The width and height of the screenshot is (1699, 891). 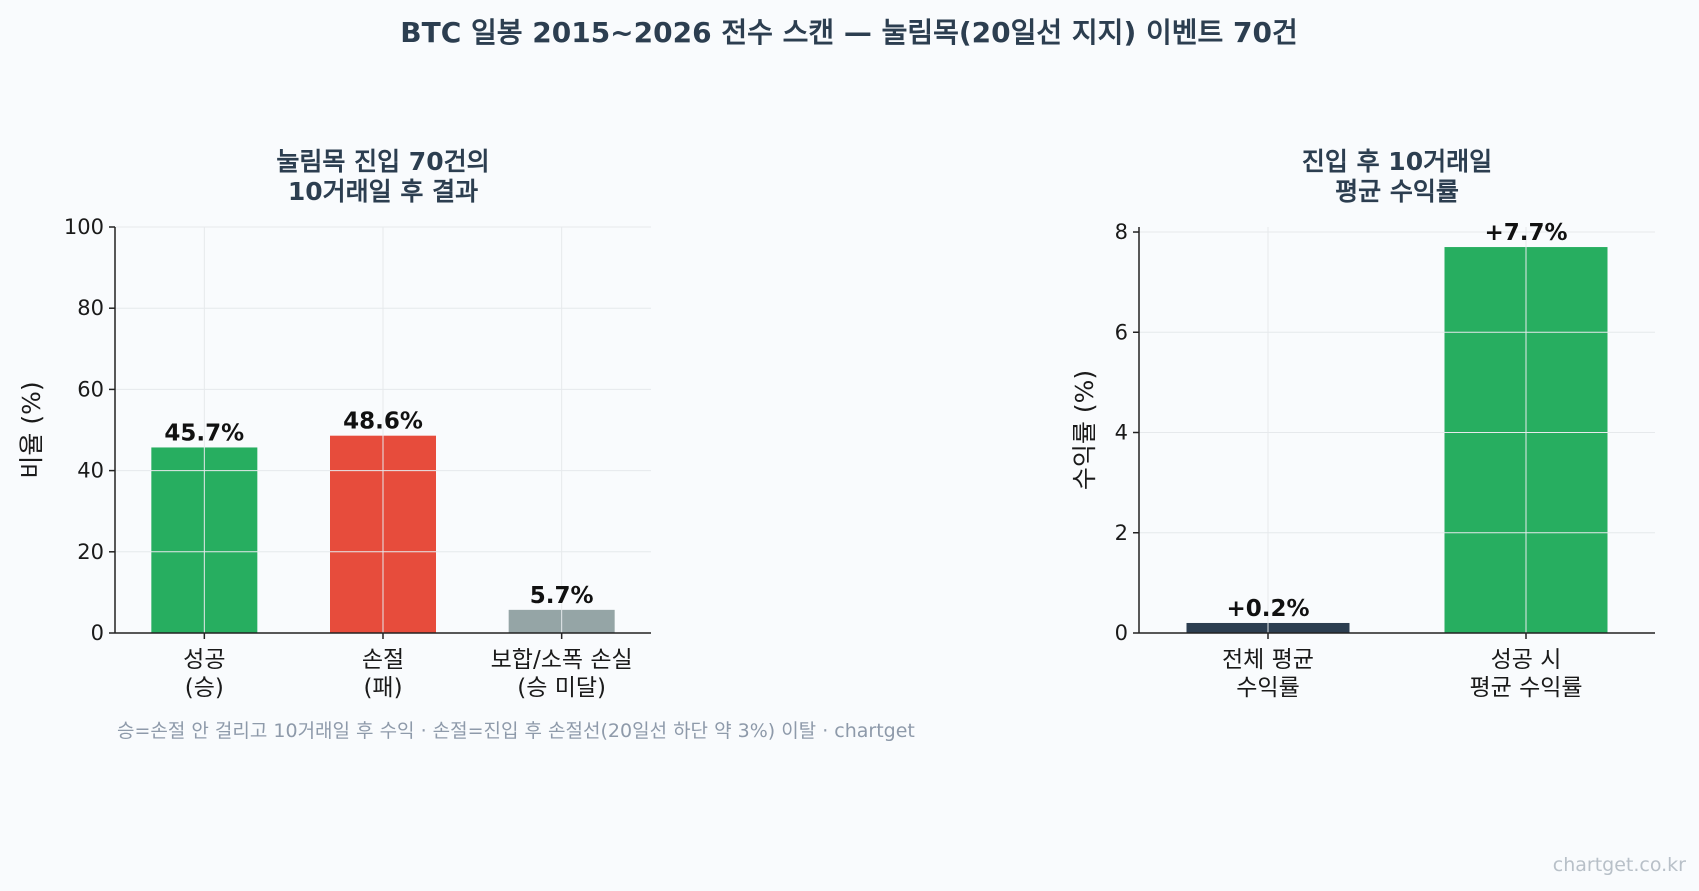 I want to click on y-tick-label: 8, so click(x=1121, y=232).